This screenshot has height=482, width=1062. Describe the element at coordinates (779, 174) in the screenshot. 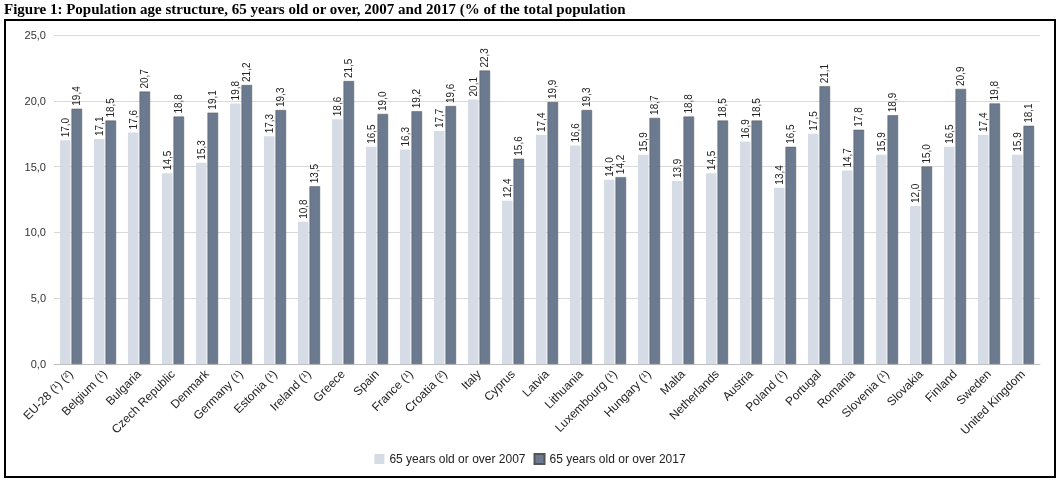

I see `data-label: 13,4` at that location.